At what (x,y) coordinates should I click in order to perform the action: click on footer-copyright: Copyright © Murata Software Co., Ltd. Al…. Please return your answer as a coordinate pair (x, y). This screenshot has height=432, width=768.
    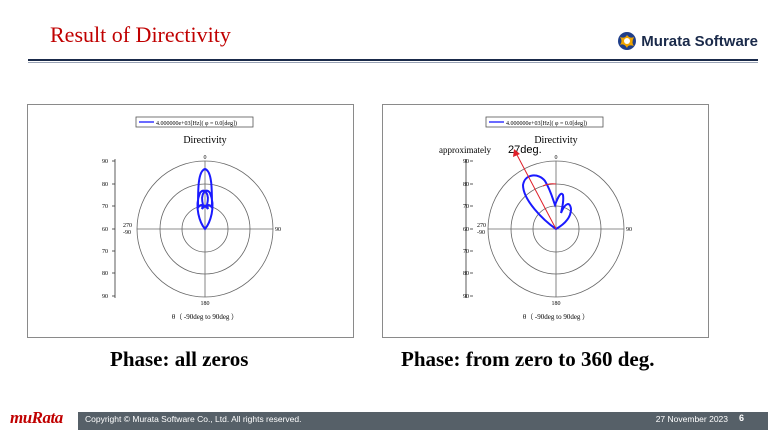
    Looking at the image, I should click on (193, 419).